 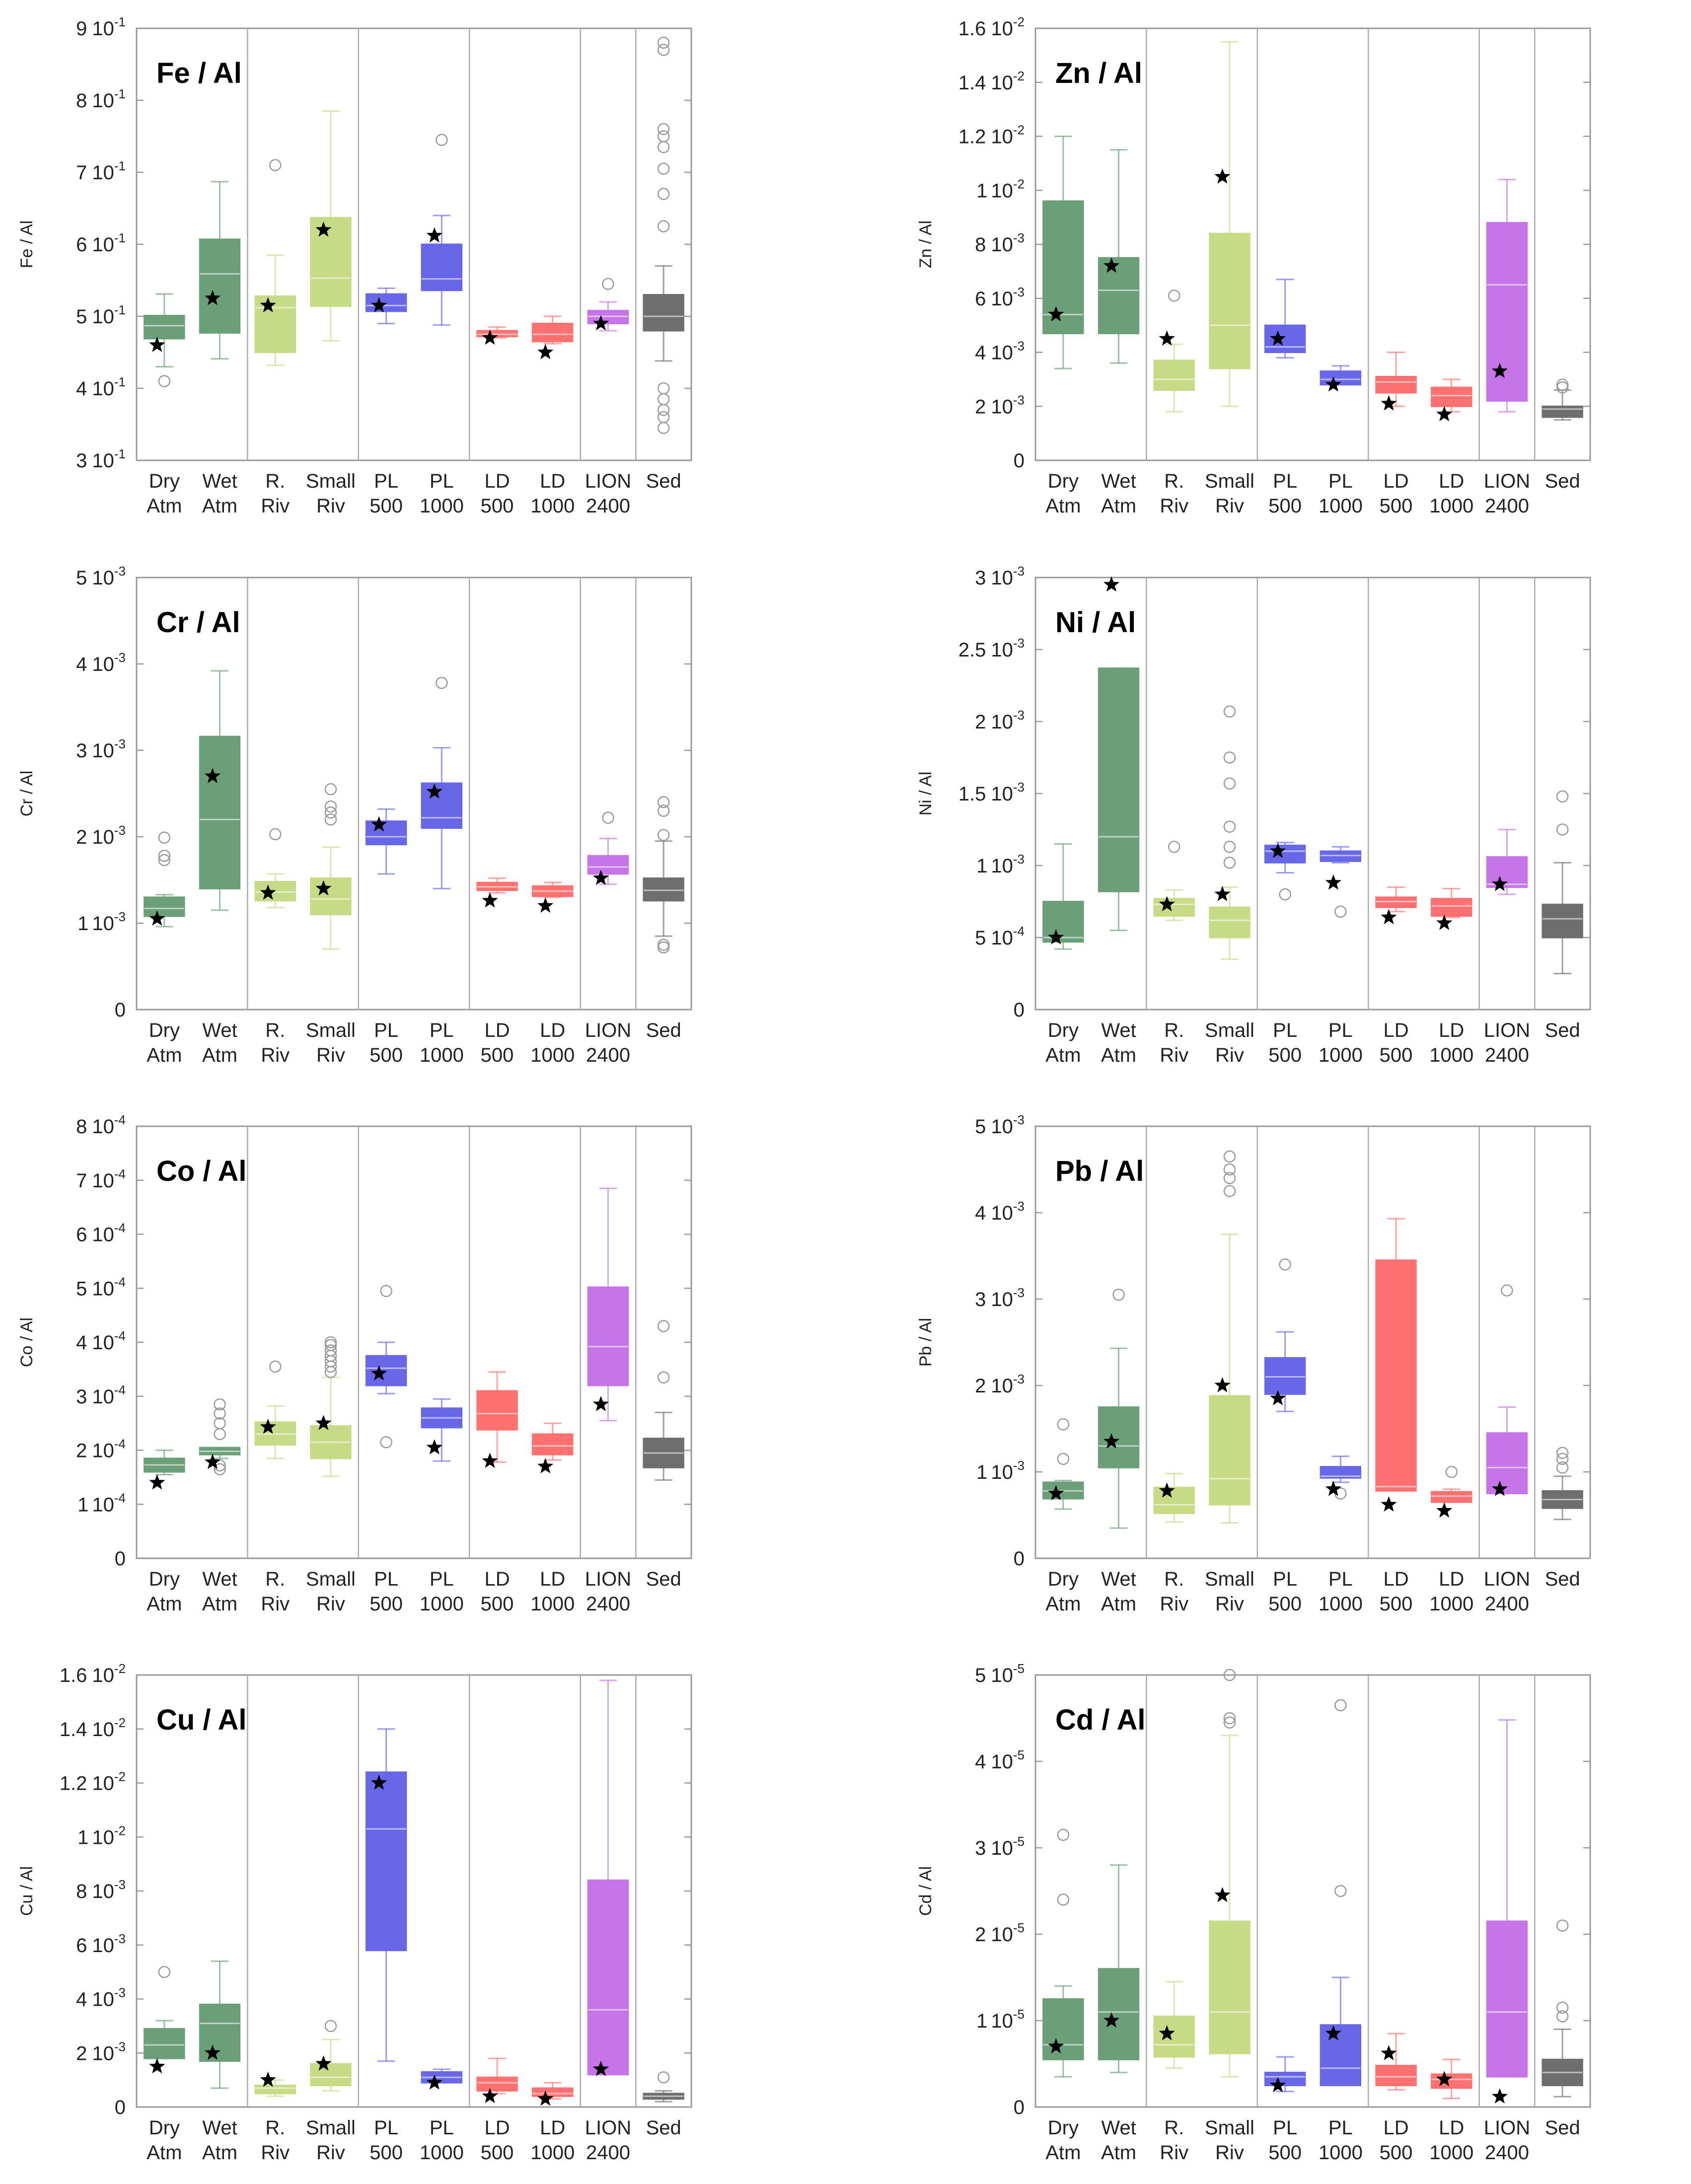 I want to click on y-tick-label: 5 10-4, so click(x=1000, y=936).